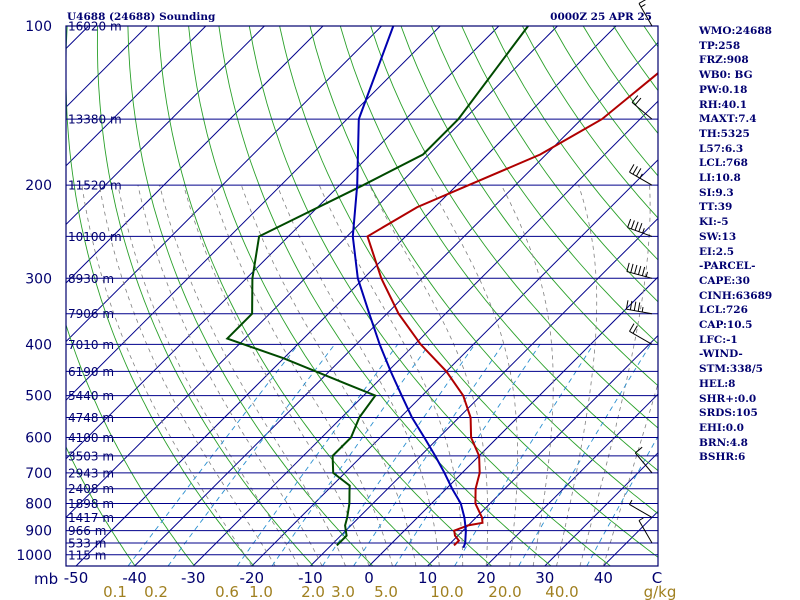  I want to click on height-label: 115 m, so click(87, 555).